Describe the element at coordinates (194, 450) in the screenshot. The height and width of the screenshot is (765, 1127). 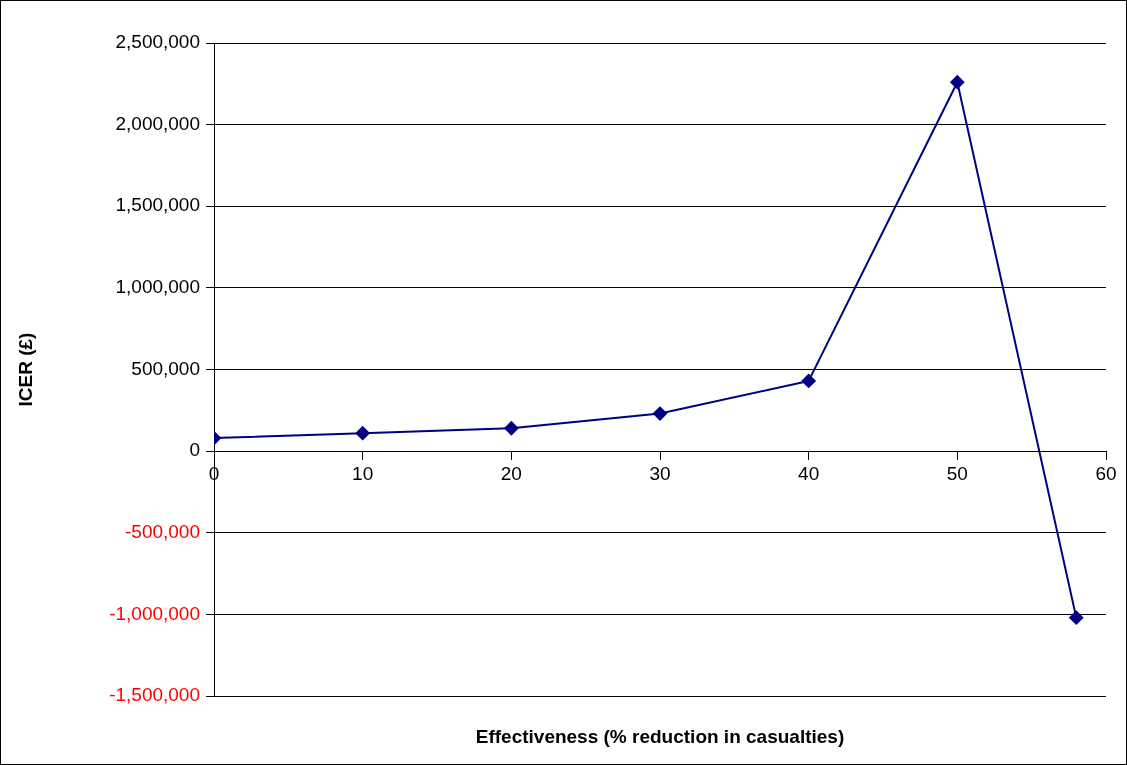
I see `y-tick-label: 0` at that location.